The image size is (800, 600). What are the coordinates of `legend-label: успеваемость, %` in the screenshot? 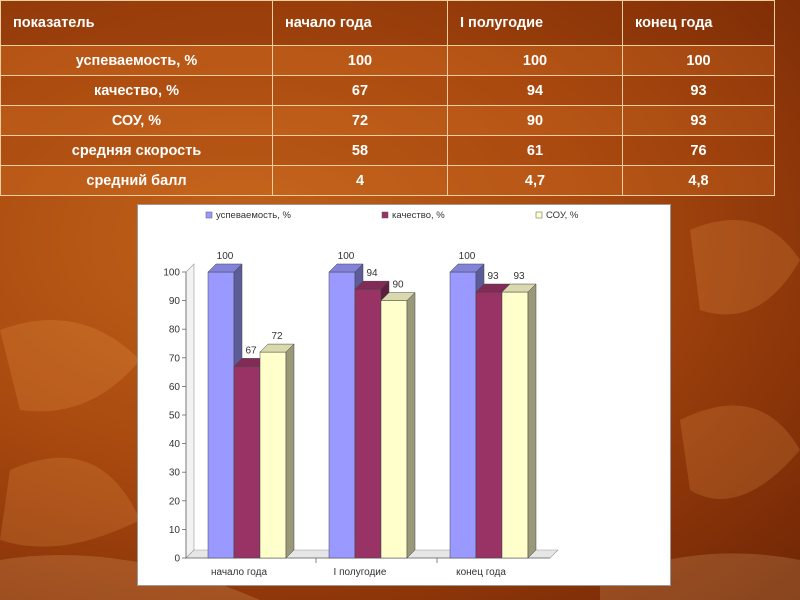 It's located at (253, 215).